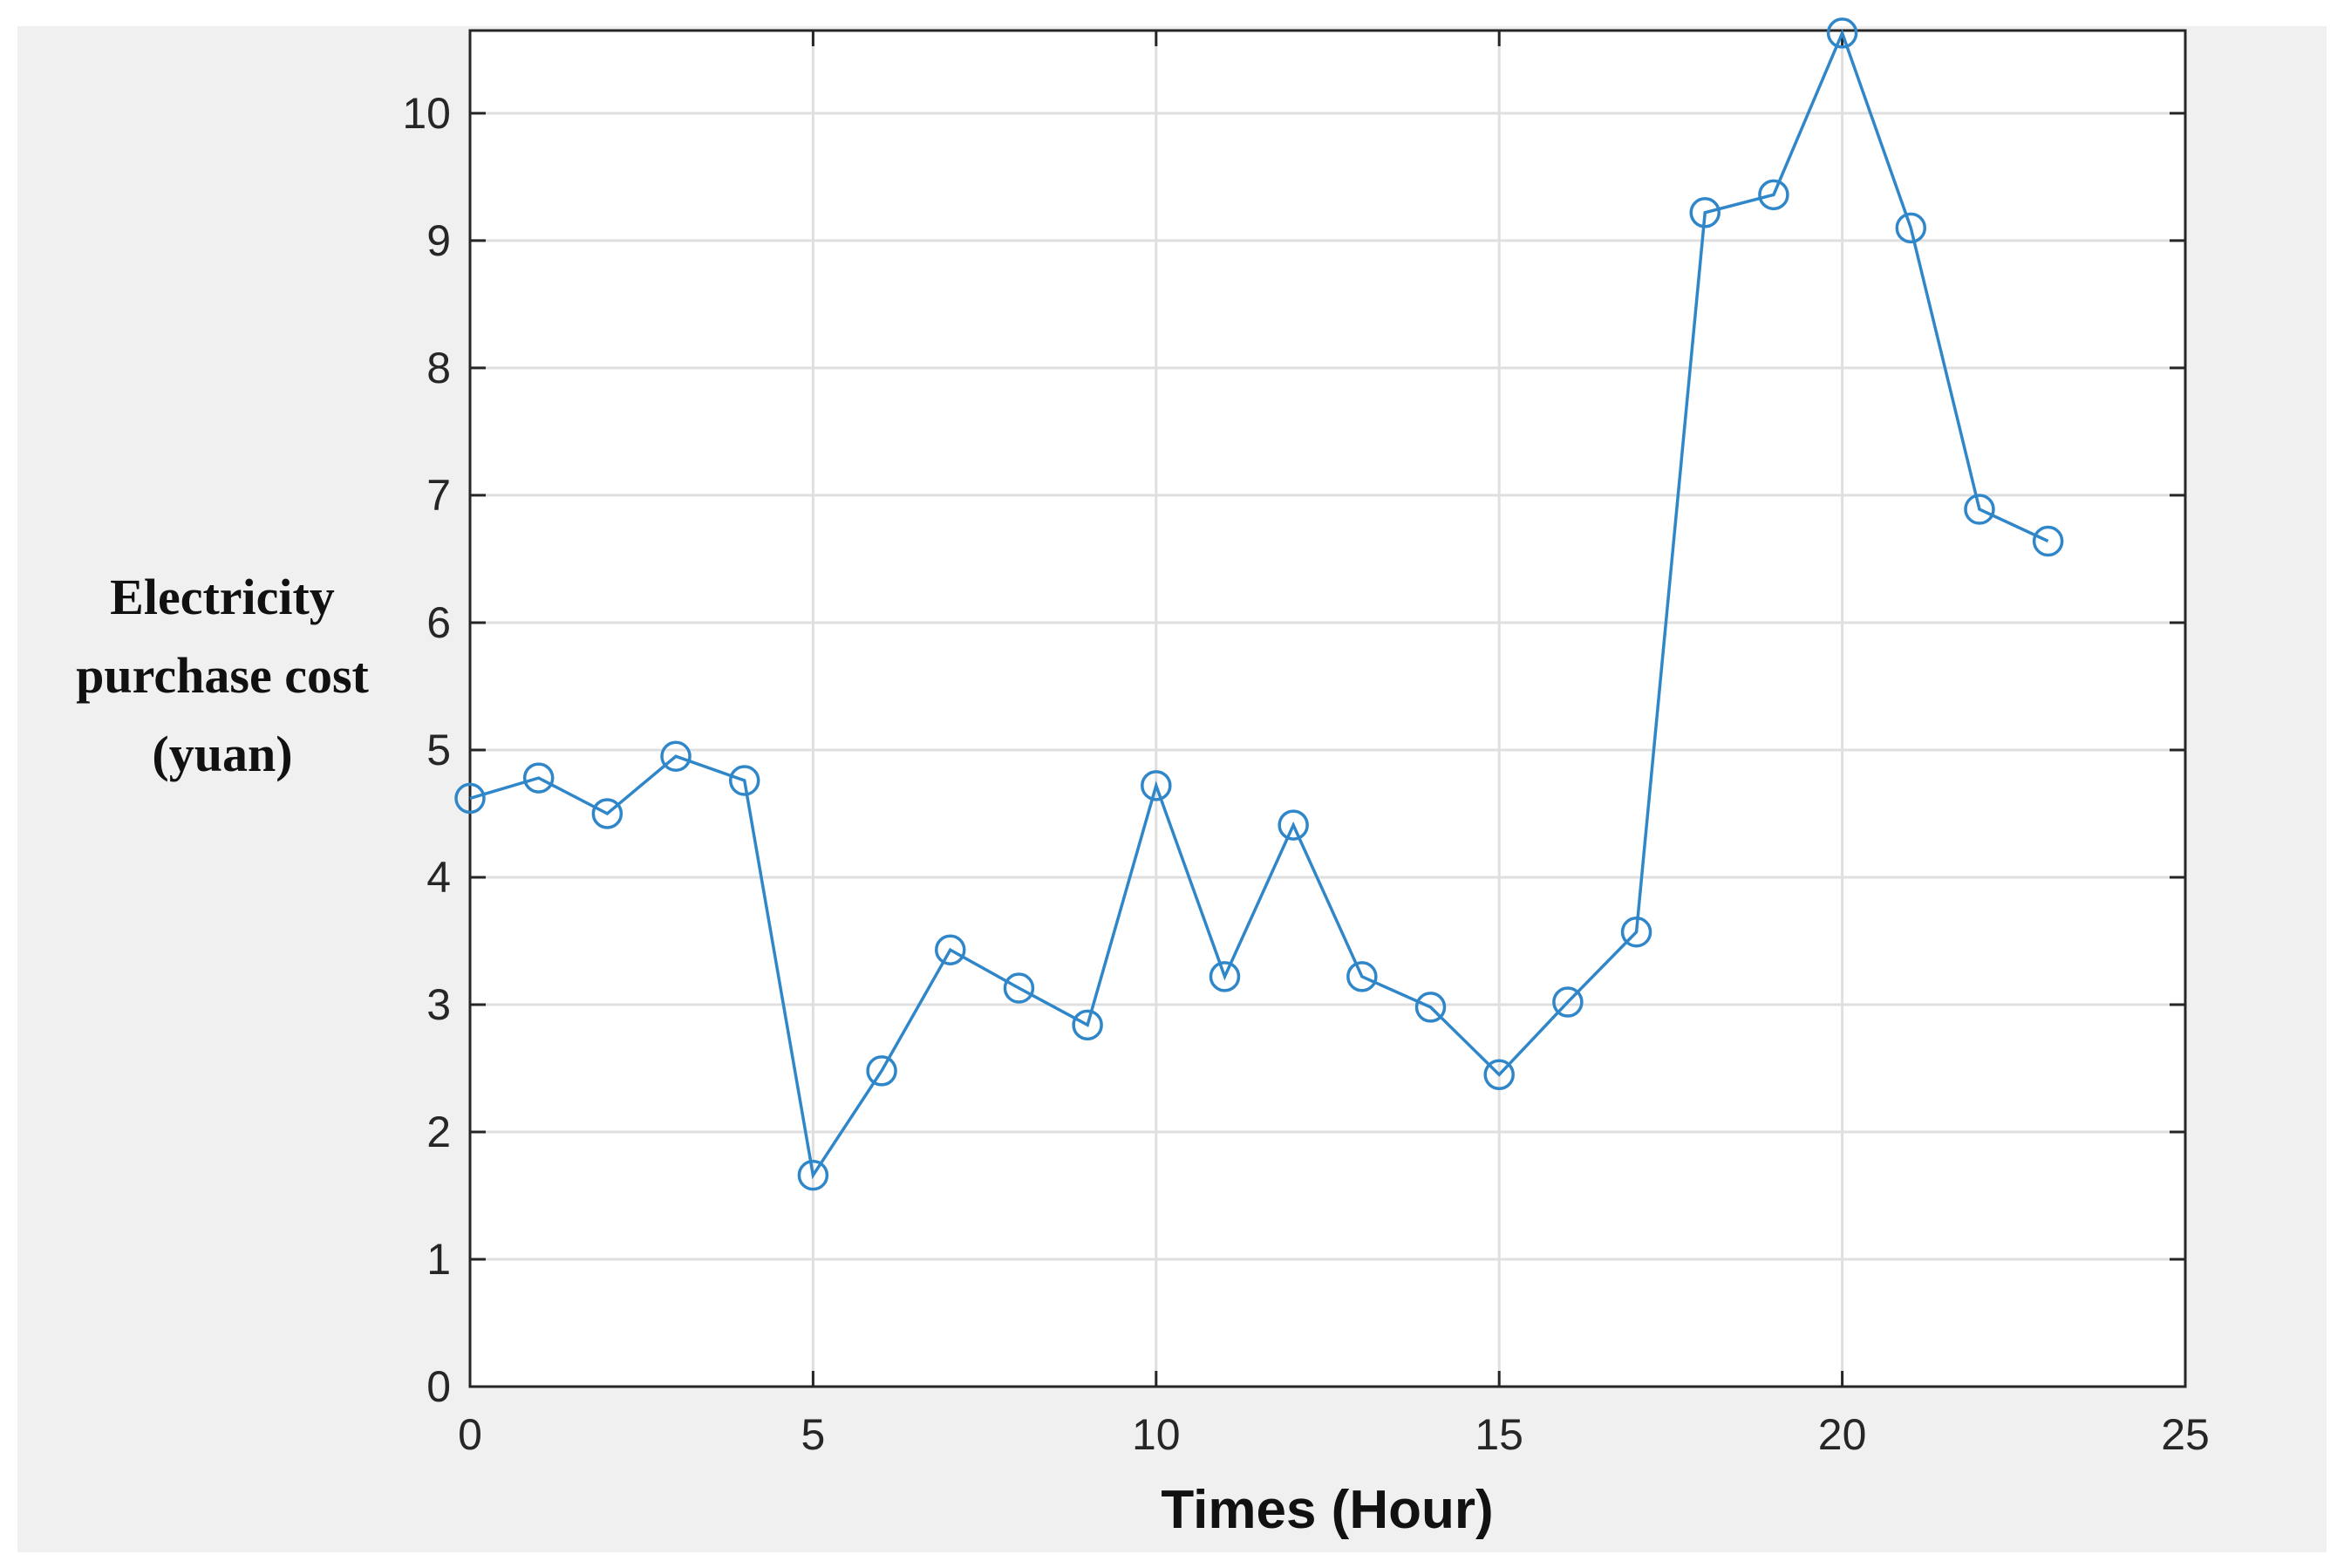 The height and width of the screenshot is (1568, 2344). I want to click on y-tick-label: 1, so click(438, 1259).